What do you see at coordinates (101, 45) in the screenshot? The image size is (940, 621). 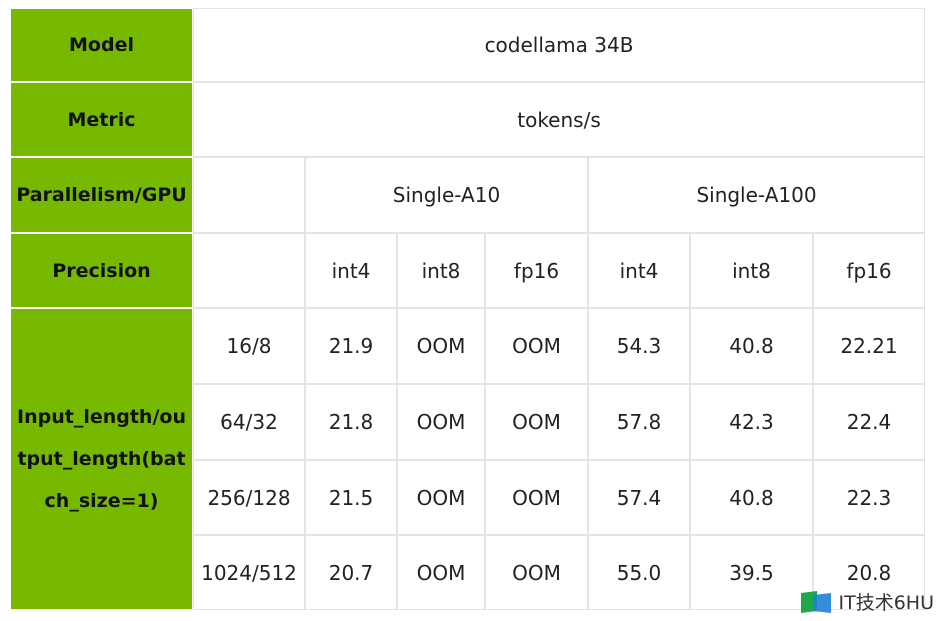 I see `row-header: Model` at bounding box center [101, 45].